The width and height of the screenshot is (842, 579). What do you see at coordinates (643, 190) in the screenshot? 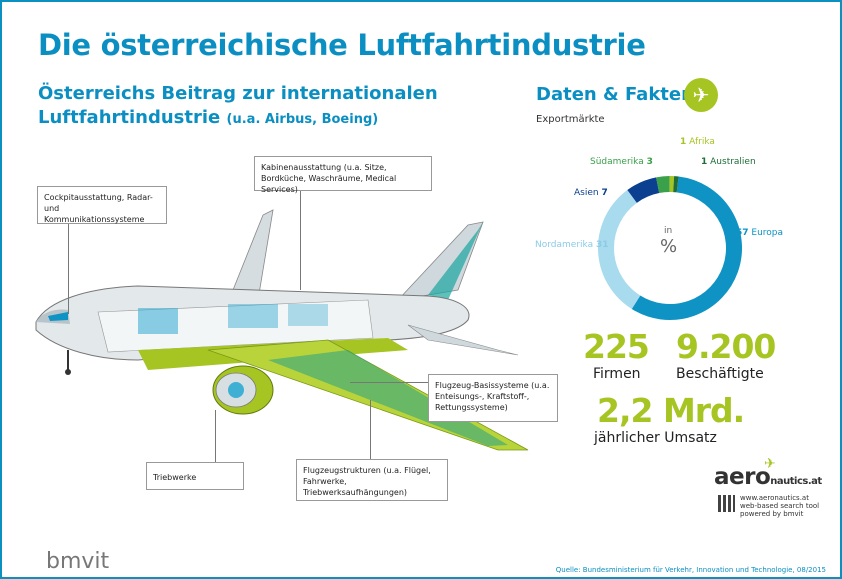
I see `donut-segment-asien` at bounding box center [643, 190].